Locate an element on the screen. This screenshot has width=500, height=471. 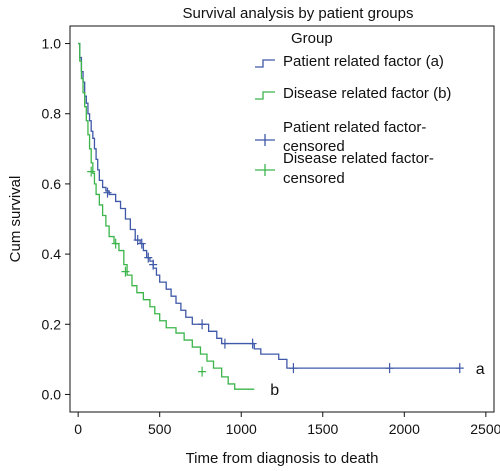
series-end-label-patient: a is located at coordinates (480, 369).